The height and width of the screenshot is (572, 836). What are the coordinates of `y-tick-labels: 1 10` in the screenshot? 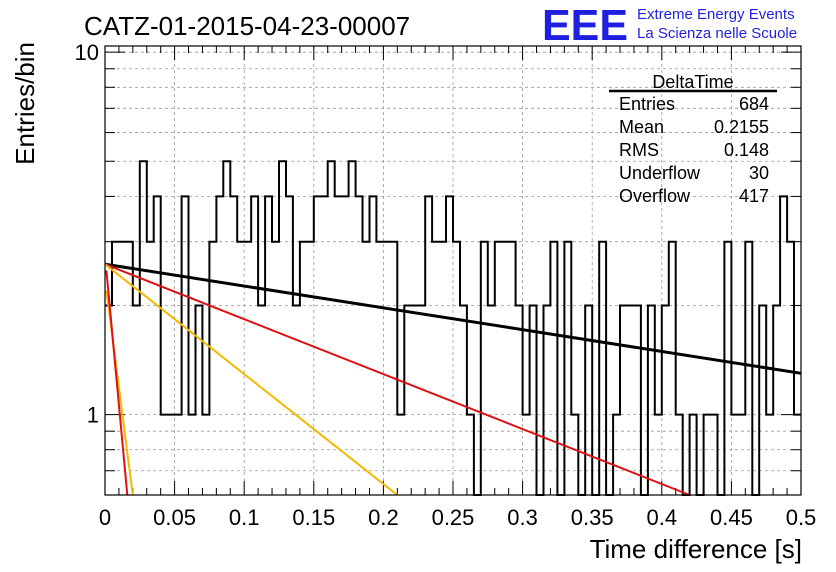 It's located at (87, 233).